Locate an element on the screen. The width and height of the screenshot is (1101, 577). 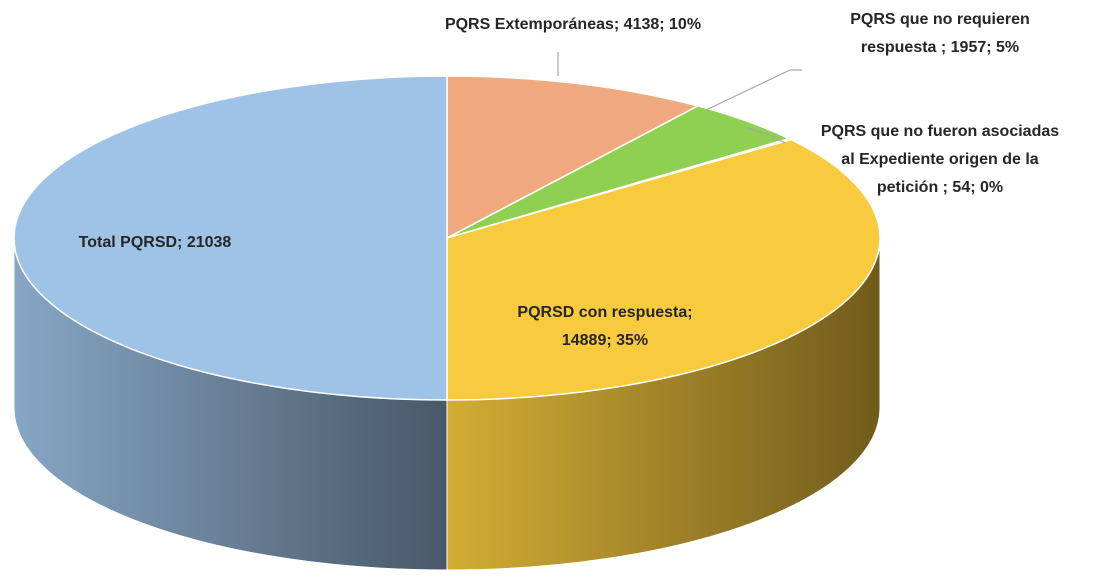
data-label: PQRS Extemporáneas; 4138; 10% is located at coordinates (573, 24).